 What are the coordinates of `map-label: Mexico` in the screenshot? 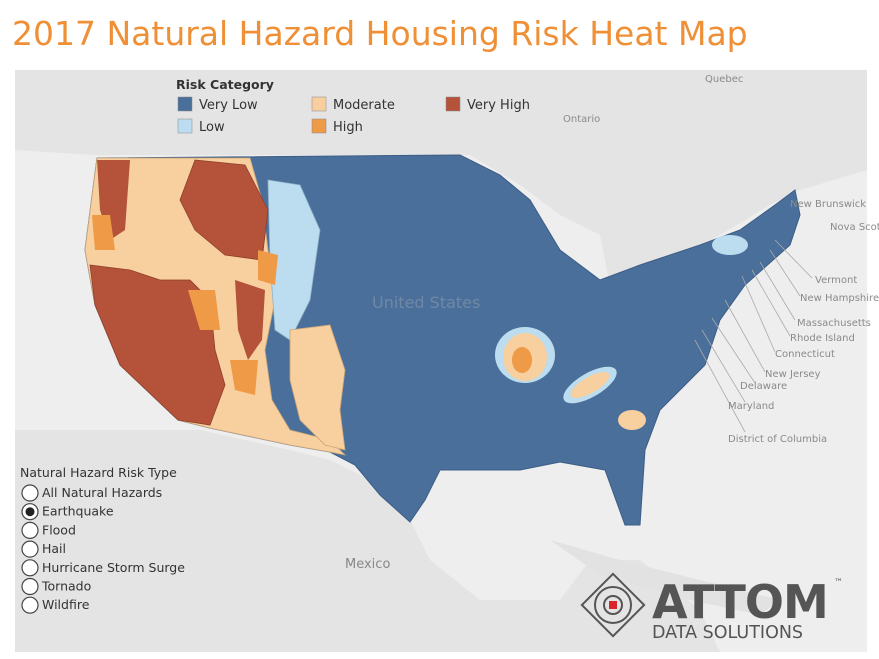 It's located at (367, 564).